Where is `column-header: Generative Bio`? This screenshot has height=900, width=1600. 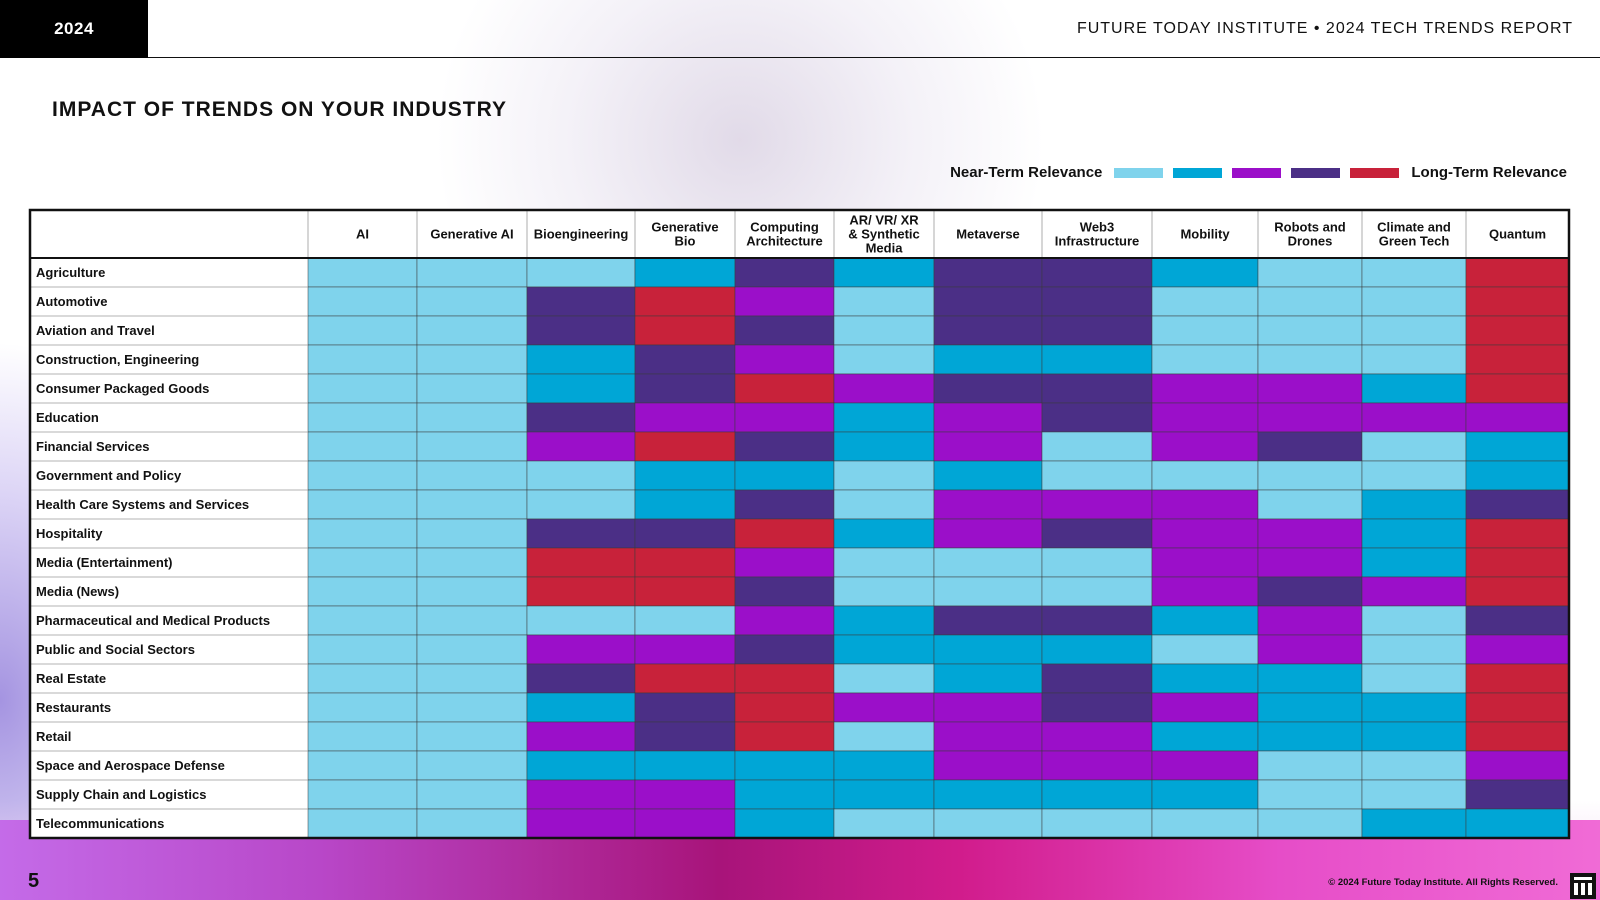
column-header: Generative Bio is located at coordinates (684, 234).